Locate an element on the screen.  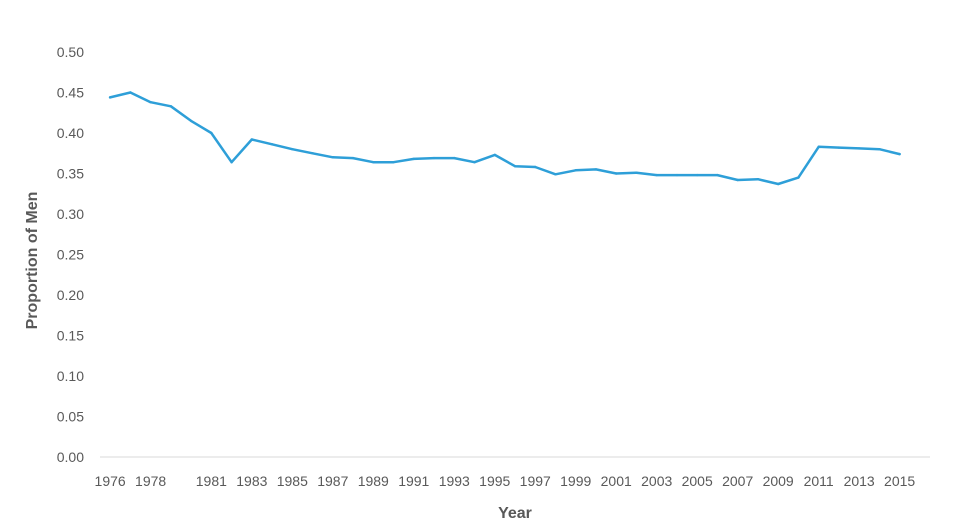
x-tick-label: 2015 is located at coordinates (899, 481).